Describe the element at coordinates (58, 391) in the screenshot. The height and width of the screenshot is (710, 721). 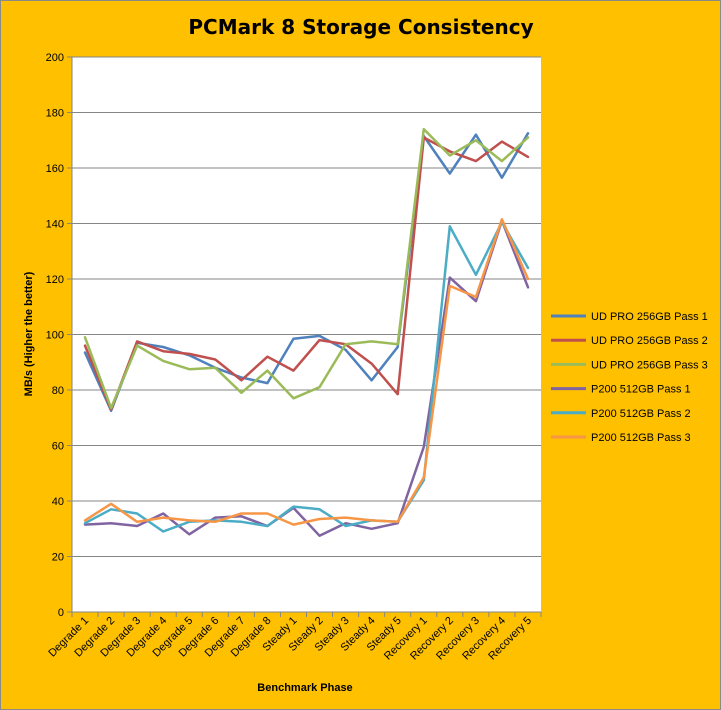
I see `y-tick-label: 80` at that location.